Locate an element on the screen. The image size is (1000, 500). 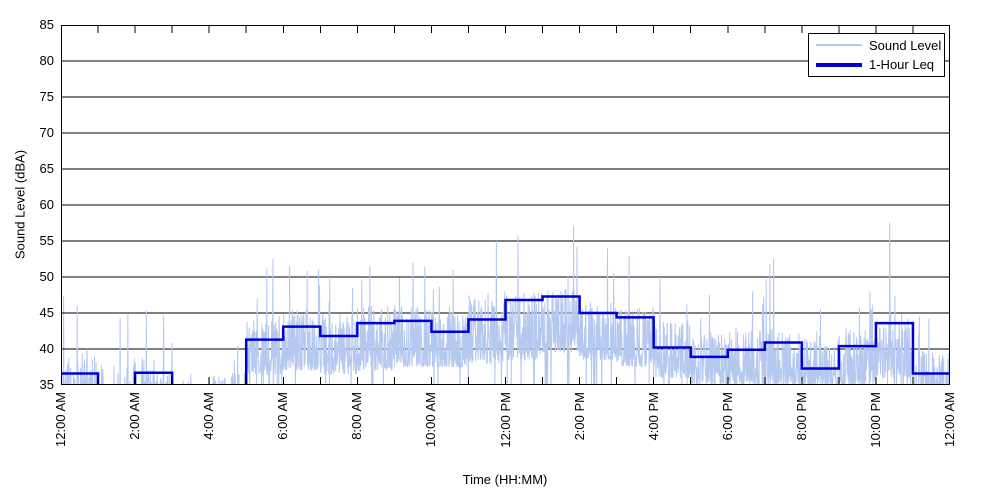
legend-label-leq: 1-Hour Leq is located at coordinates (902, 65).